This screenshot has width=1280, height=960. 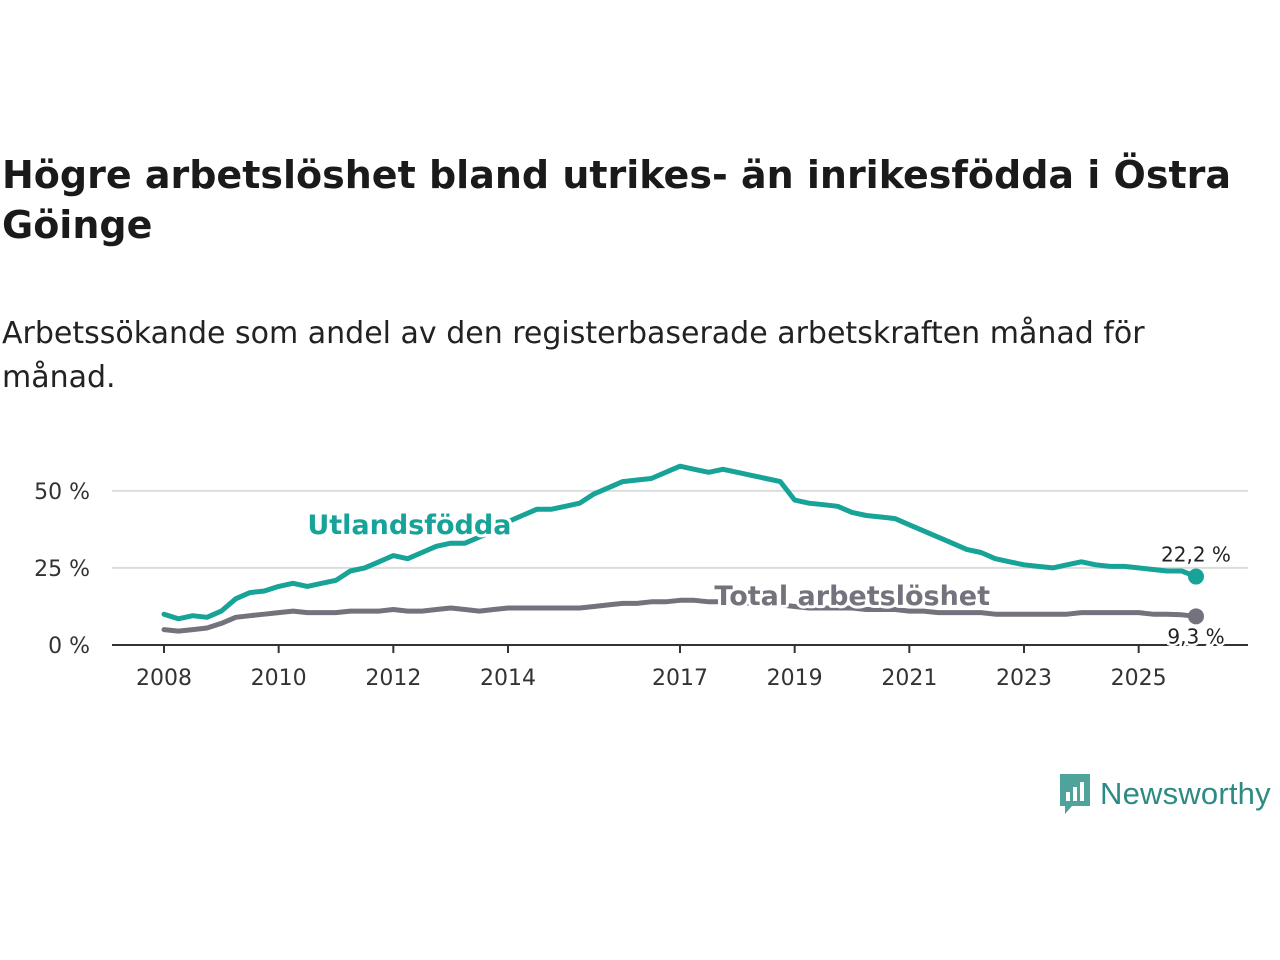 I want to click on y-tick-label: 25 %, so click(x=62, y=569).